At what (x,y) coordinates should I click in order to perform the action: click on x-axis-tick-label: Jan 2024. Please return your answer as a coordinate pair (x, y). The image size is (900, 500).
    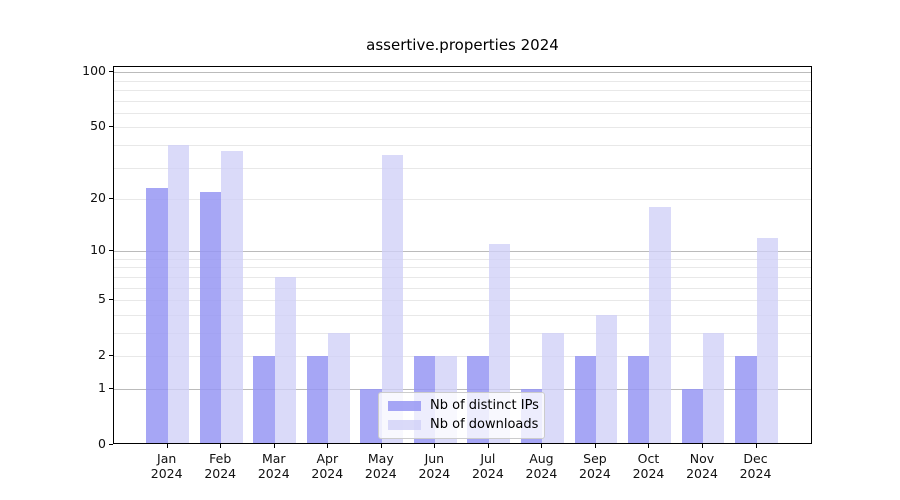
    Looking at the image, I should click on (167, 466).